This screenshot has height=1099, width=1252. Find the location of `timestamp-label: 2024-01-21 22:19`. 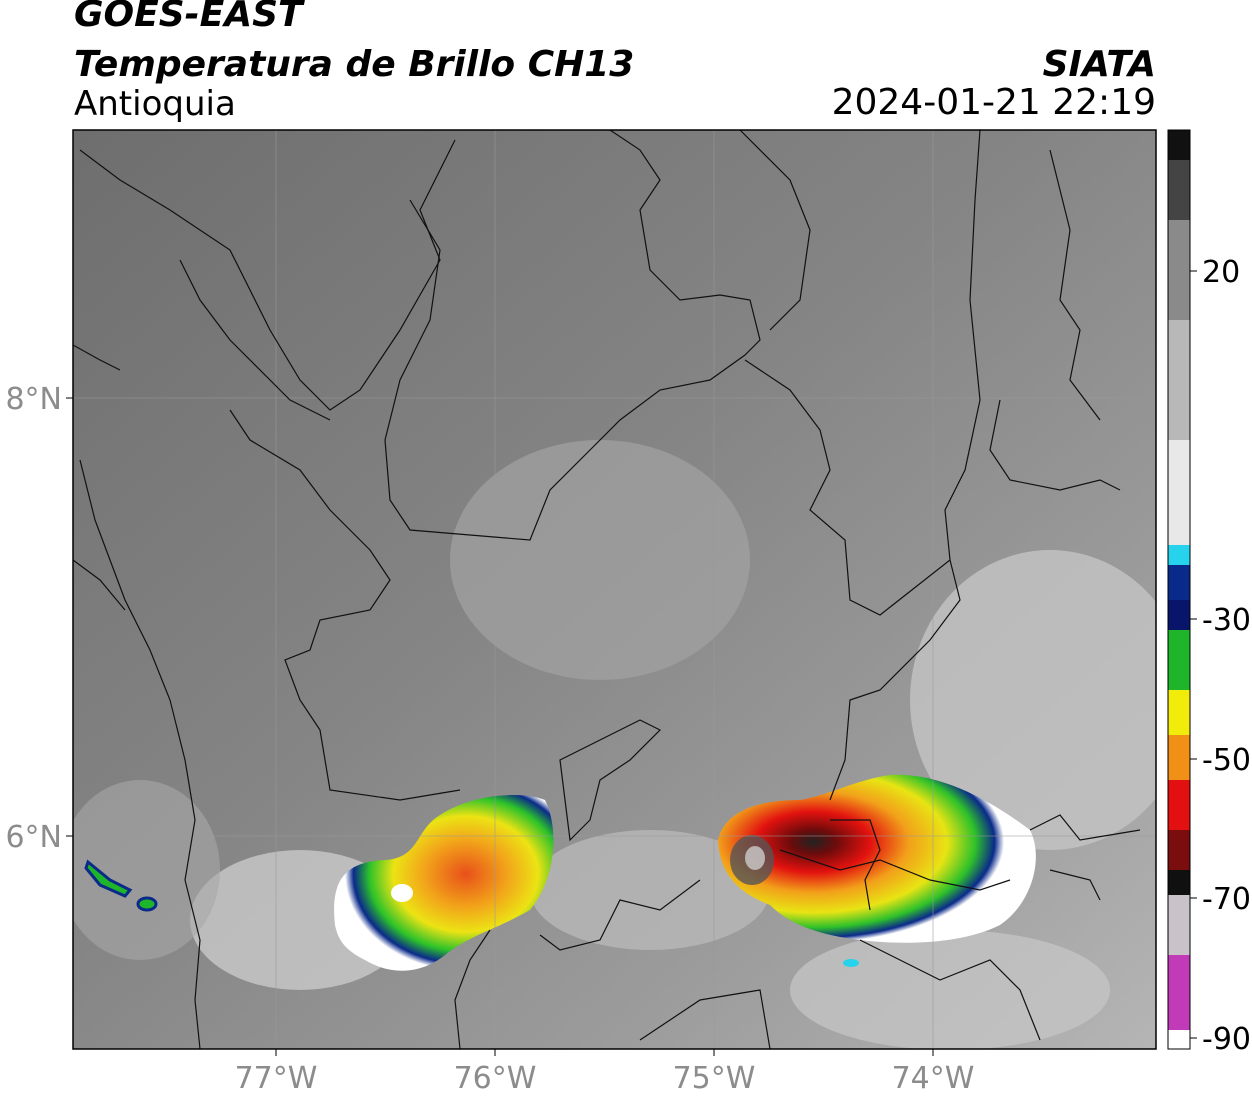

timestamp-label: 2024-01-21 22:19 is located at coordinates (993, 102).